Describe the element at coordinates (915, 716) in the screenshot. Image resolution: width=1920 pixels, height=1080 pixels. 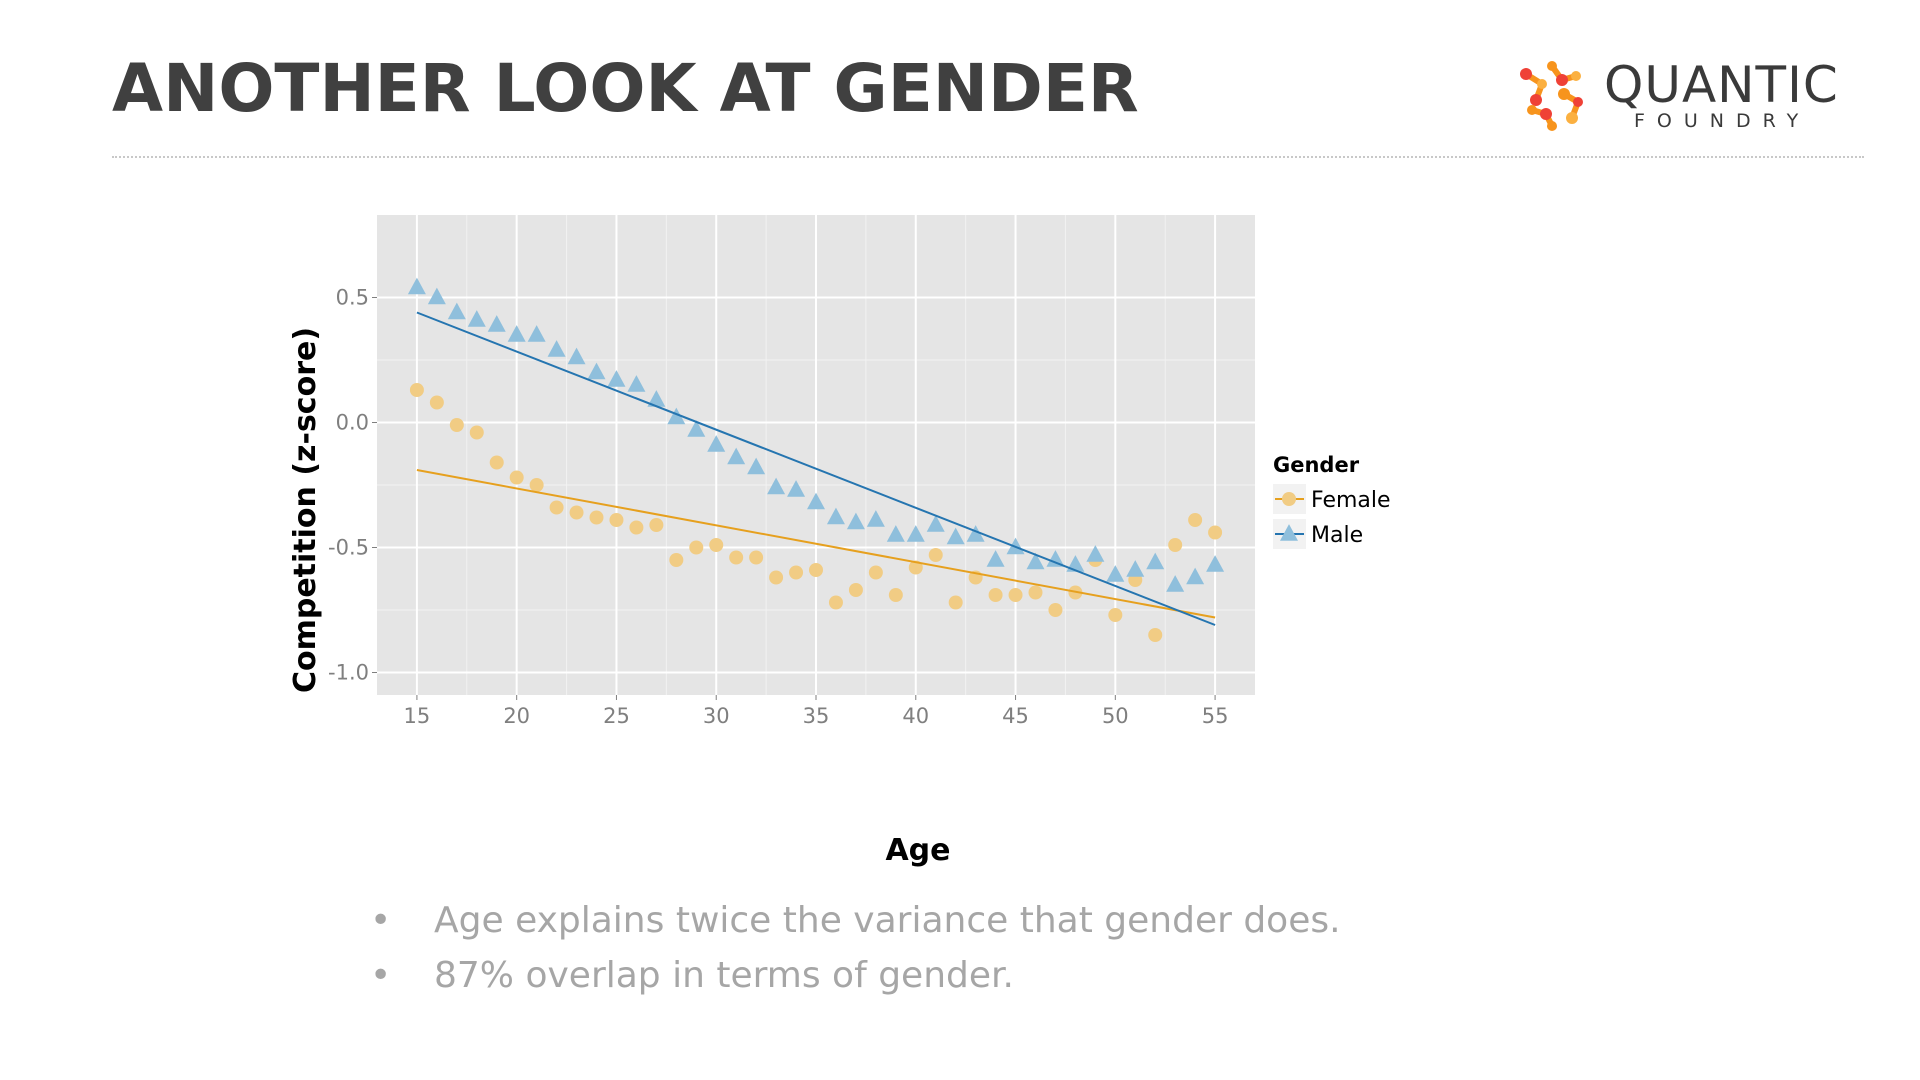
I see `x-tick-label: 40` at that location.